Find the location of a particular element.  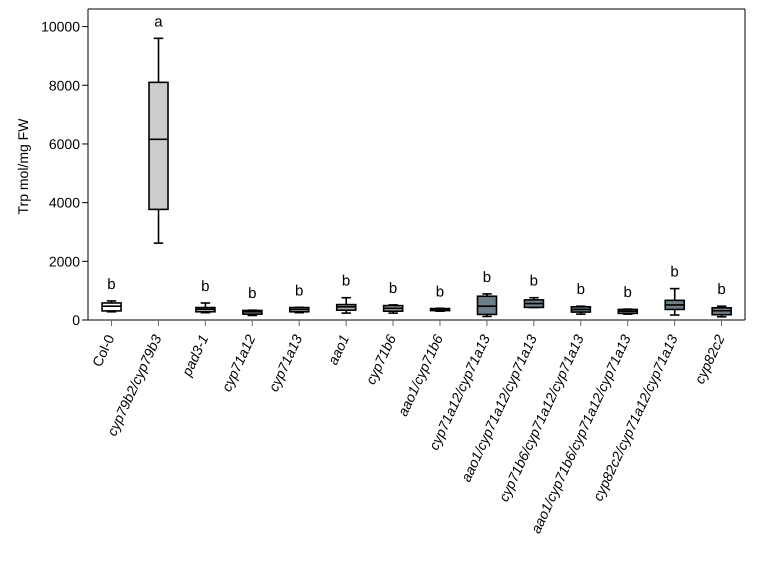

y-tick-label: 2000 is located at coordinates (64, 261).